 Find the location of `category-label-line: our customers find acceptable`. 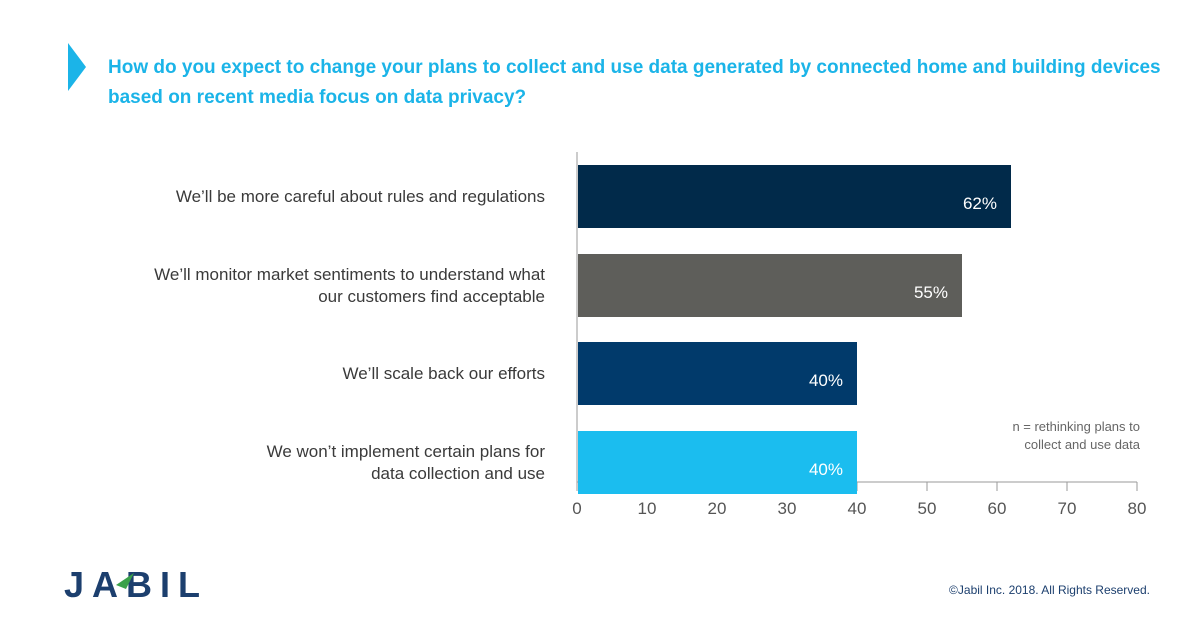

category-label-line: our customers find acceptable is located at coordinates (431, 296).